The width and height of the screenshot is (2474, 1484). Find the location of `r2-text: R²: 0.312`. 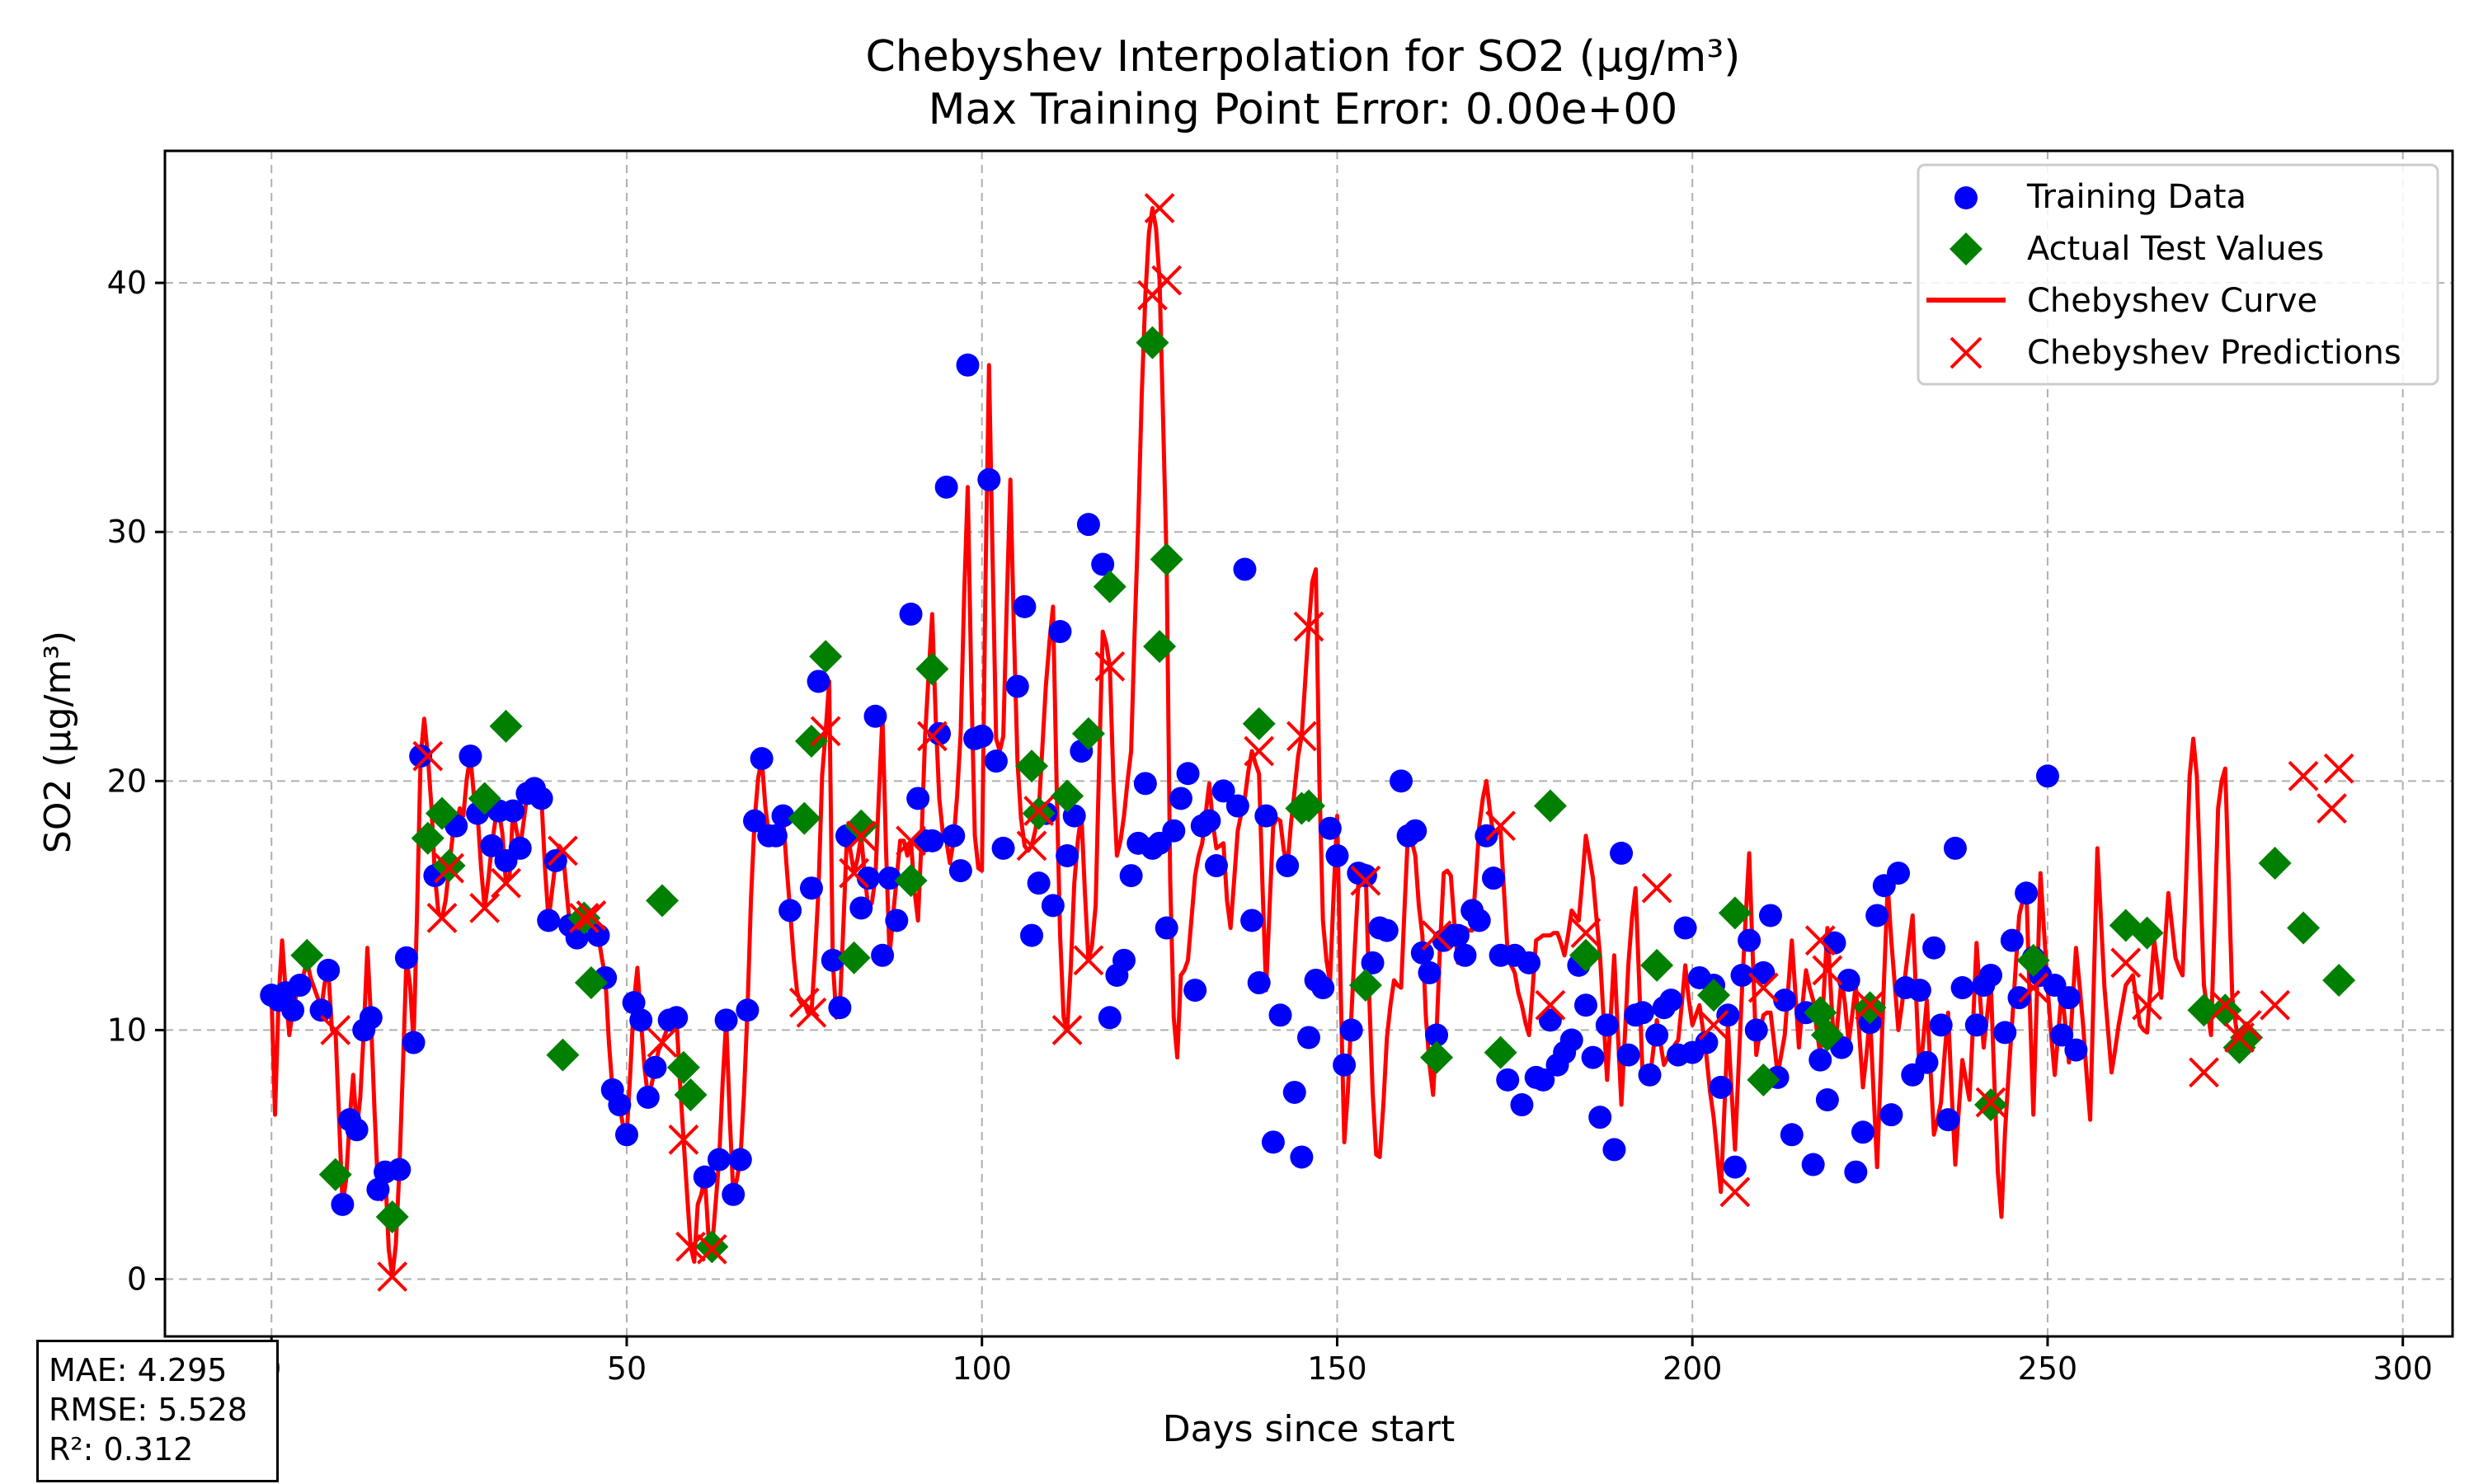

r2-text: R²: 0.312 is located at coordinates (121, 1449).